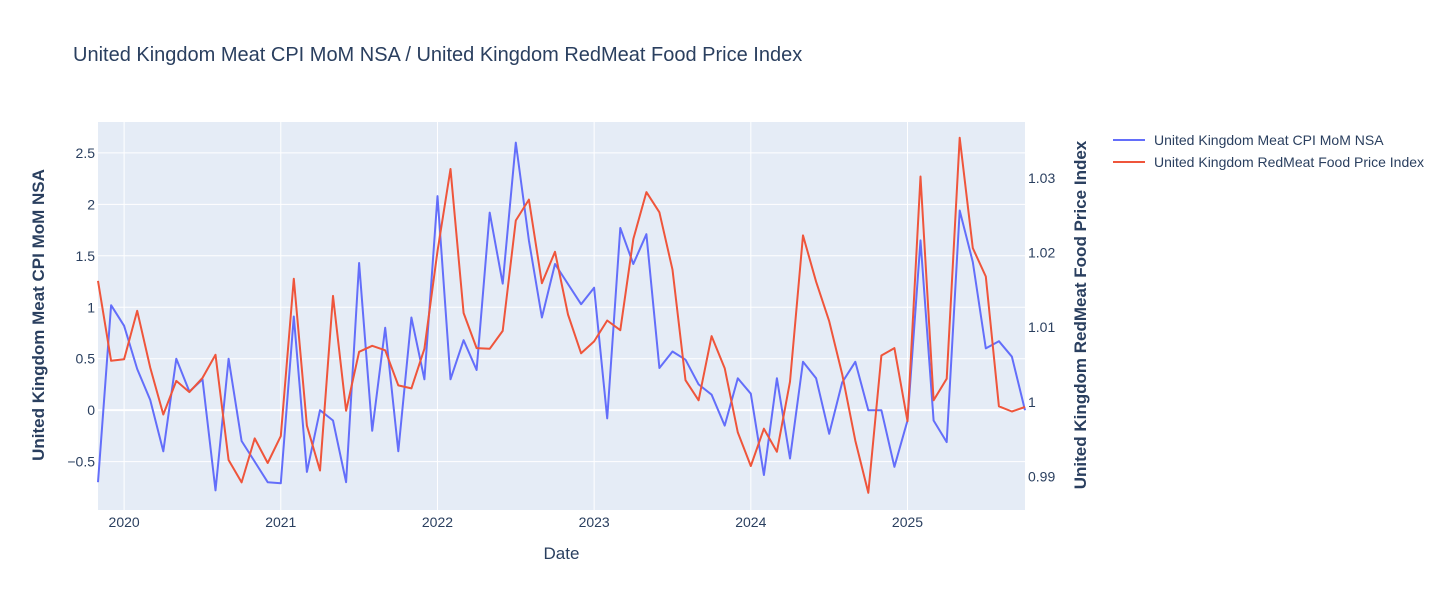 This screenshot has height=607, width=1456. Describe the element at coordinates (594, 522) in the screenshot. I see `x-tick-label: 2023` at that location.